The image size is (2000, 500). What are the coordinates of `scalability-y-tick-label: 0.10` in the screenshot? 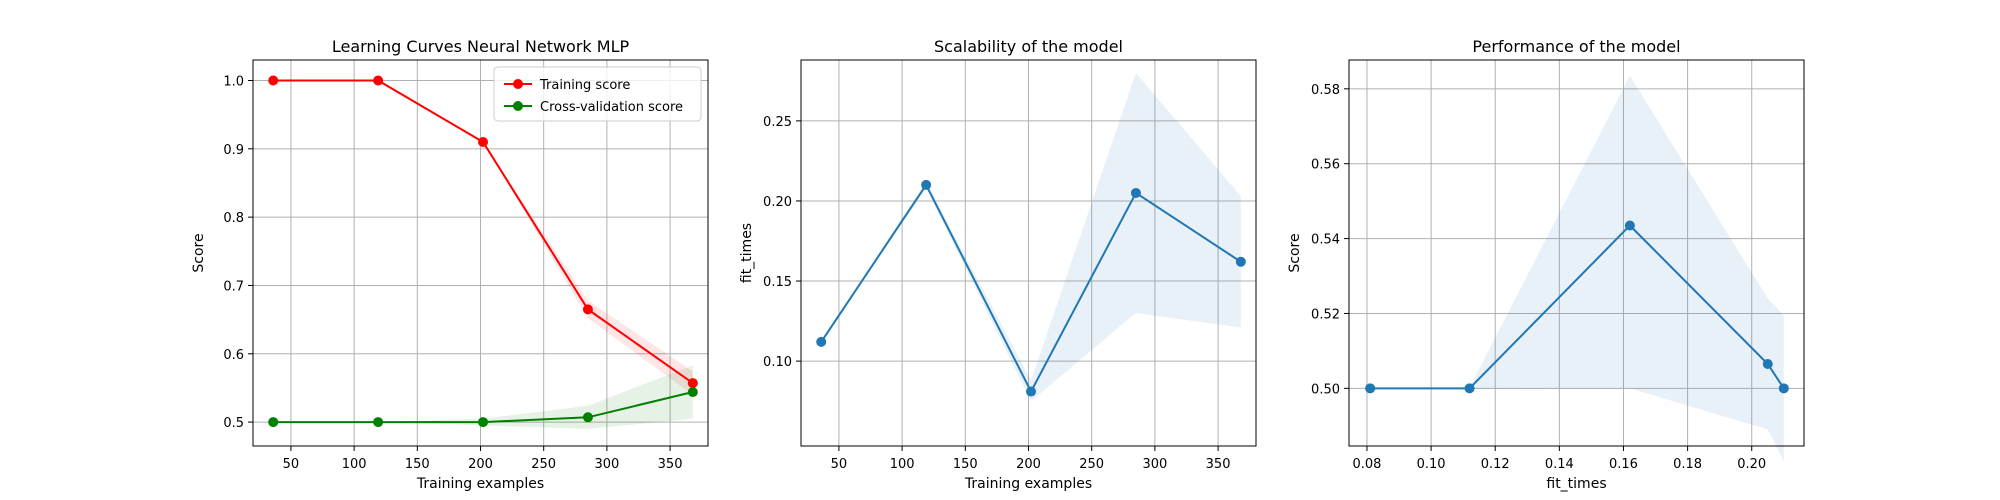 It's located at (777, 362).